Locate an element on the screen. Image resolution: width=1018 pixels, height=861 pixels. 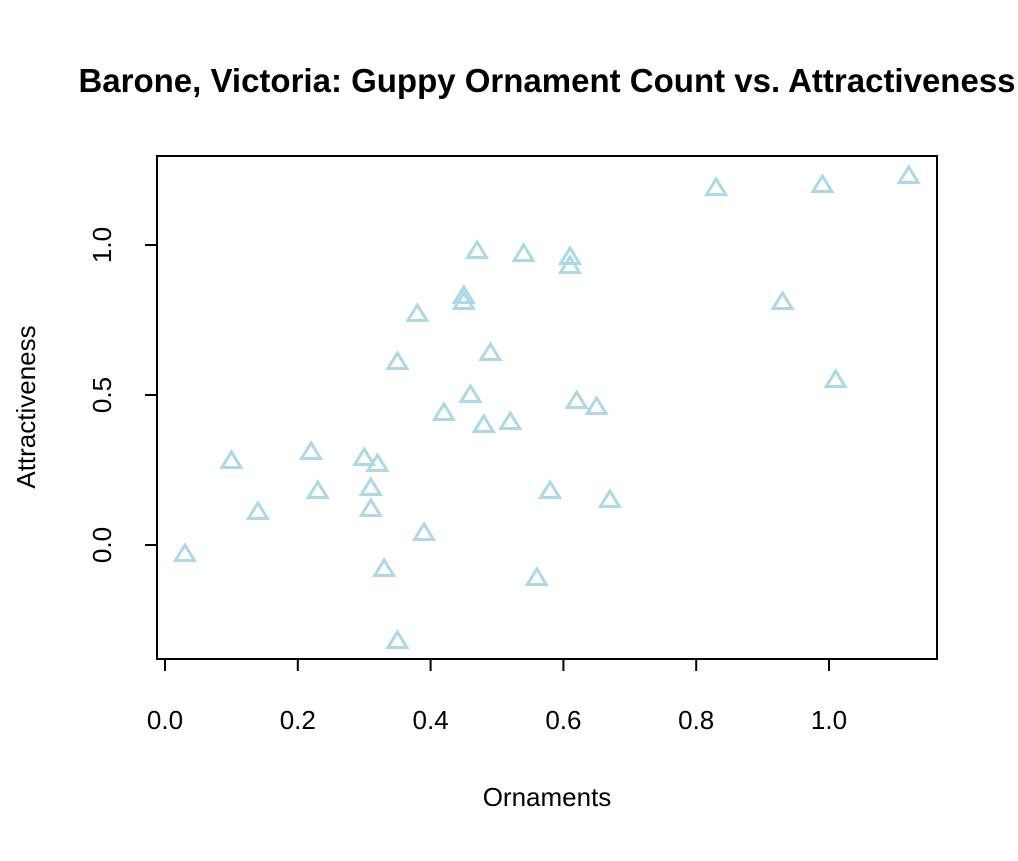
x-tick-label: 1.0 is located at coordinates (829, 720).